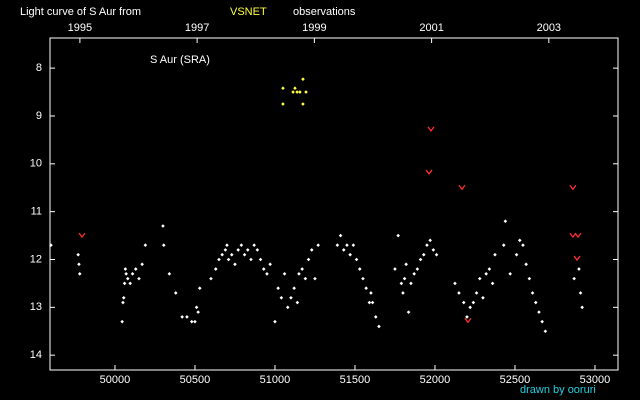  I want to click on y-tick-label: 13, so click(36, 307).